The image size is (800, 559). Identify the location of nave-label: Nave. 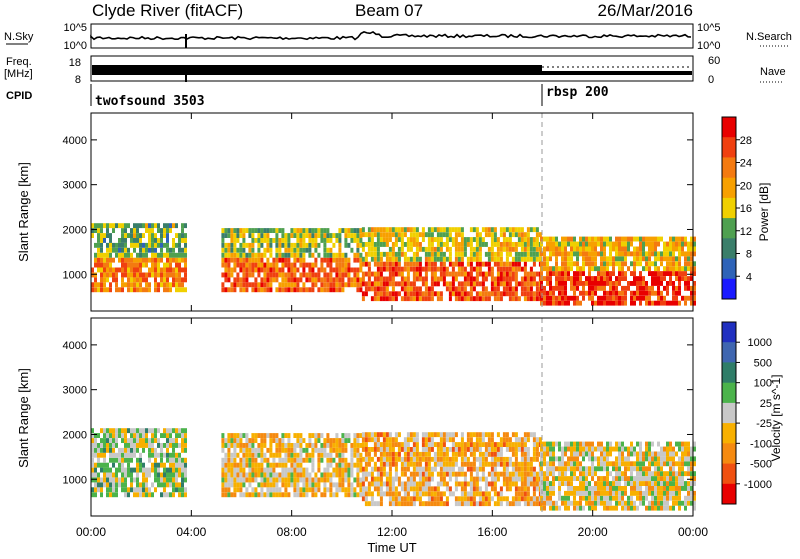
(773, 72).